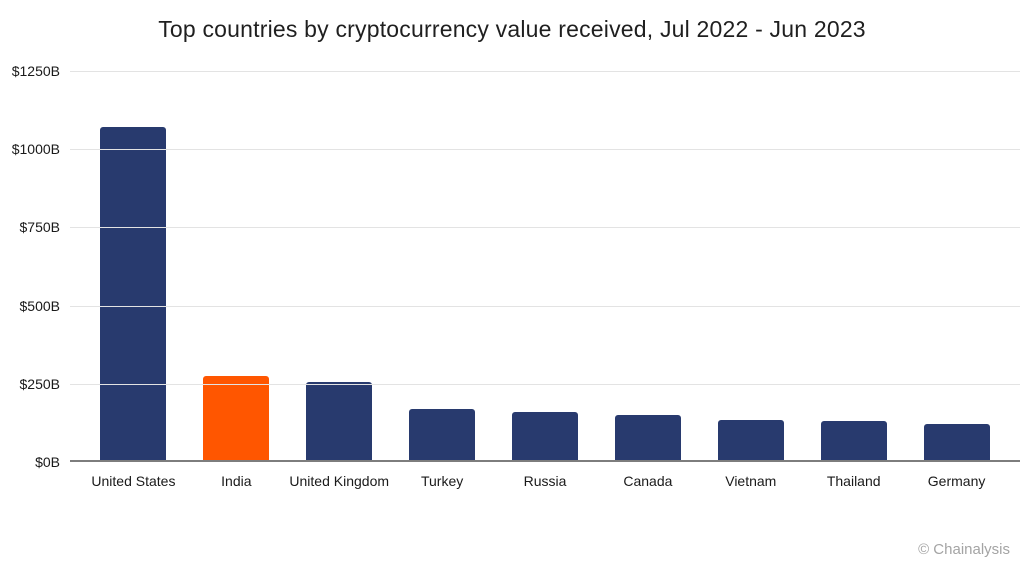 This screenshot has height=568, width=1024. What do you see at coordinates (35, 149) in the screenshot?
I see `y-tick-label: $1000B` at bounding box center [35, 149].